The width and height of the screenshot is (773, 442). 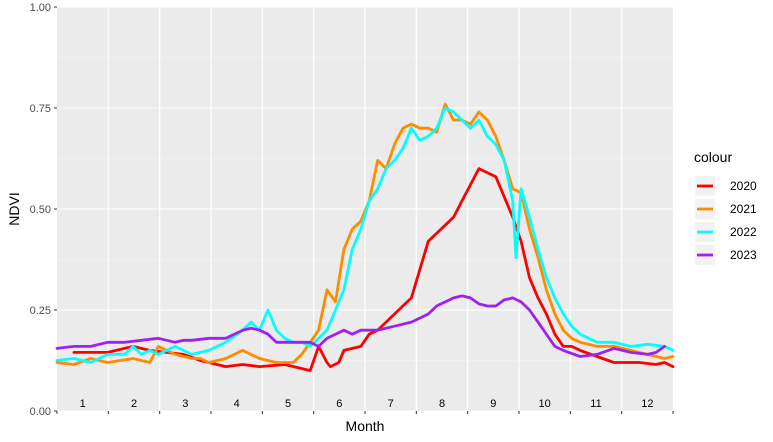 What do you see at coordinates (360, 326) in the screenshot?
I see `series-line-2023` at bounding box center [360, 326].